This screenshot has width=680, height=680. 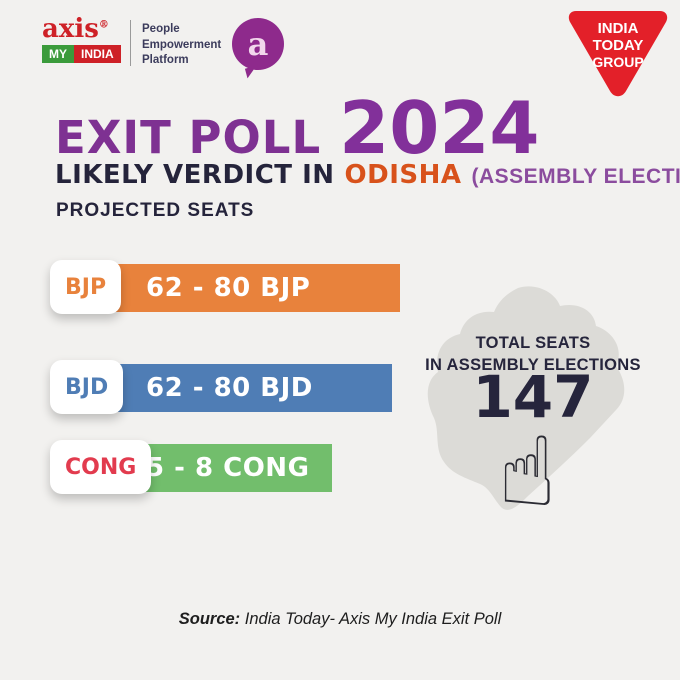 What do you see at coordinates (130, 43) in the screenshot?
I see `header-divider` at bounding box center [130, 43].